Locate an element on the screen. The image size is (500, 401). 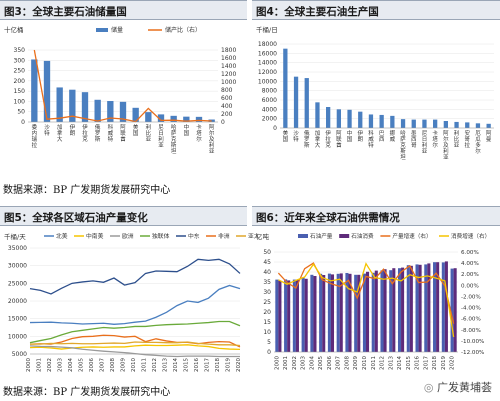
fig5-xtick-label: 2020 is located at coordinates (239, 365).